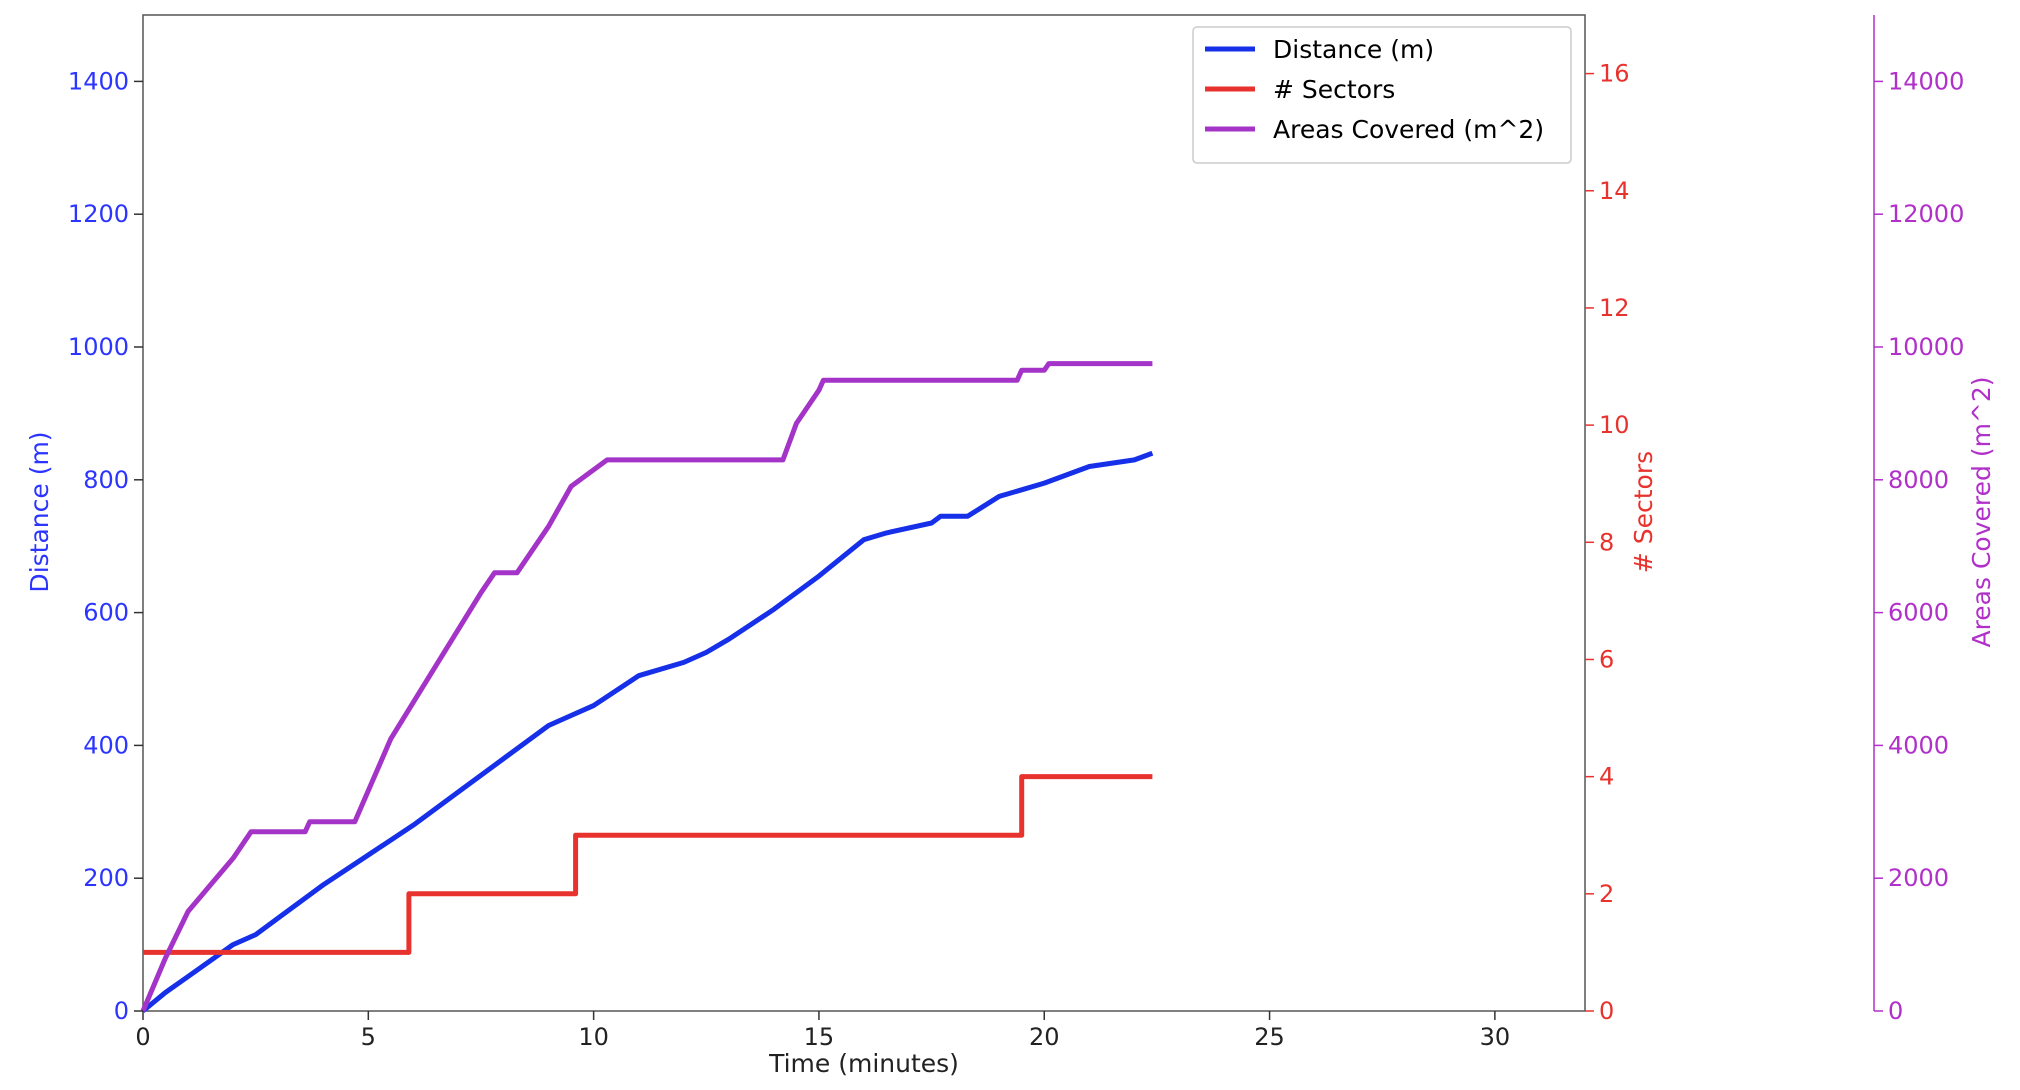 This screenshot has width=2020, height=1090. What do you see at coordinates (1269, 1037) in the screenshot?
I see `x-tick-label: 25` at bounding box center [1269, 1037].